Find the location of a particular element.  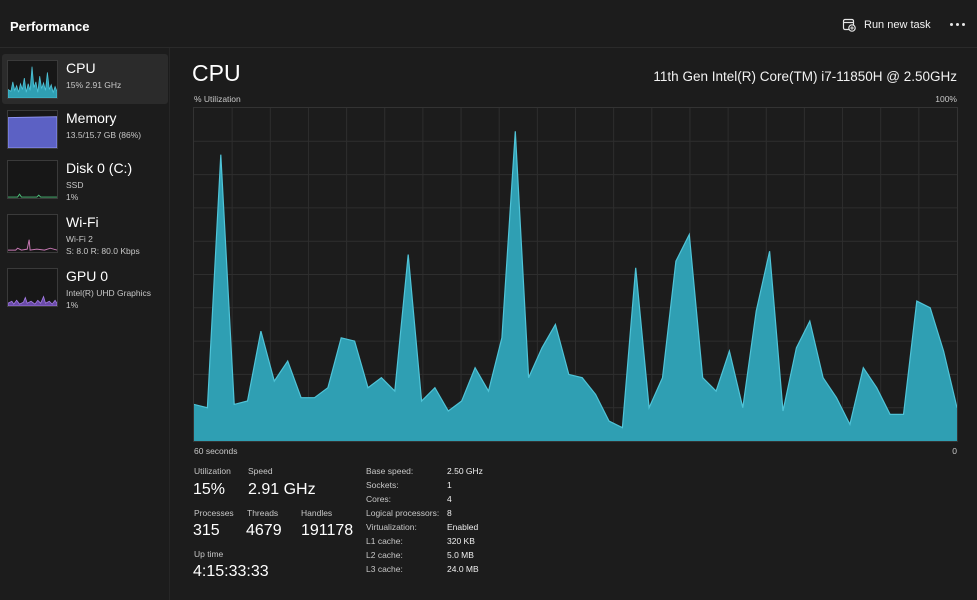

run-task-icon is located at coordinates (849, 25).